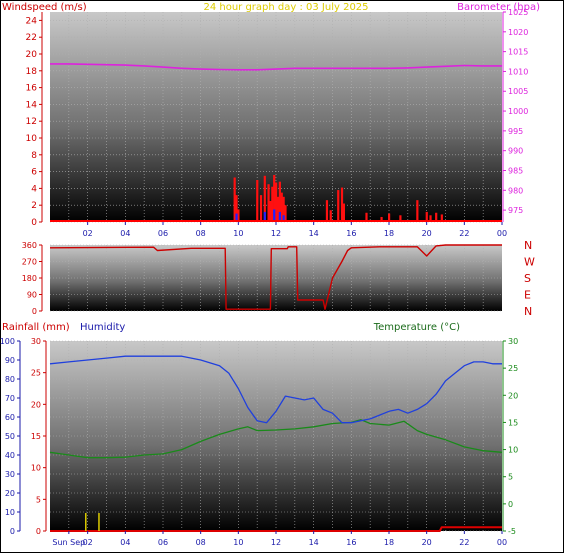 The width and height of the screenshot is (566, 555). I want to click on y-tick-label: 180, so click(29, 278).